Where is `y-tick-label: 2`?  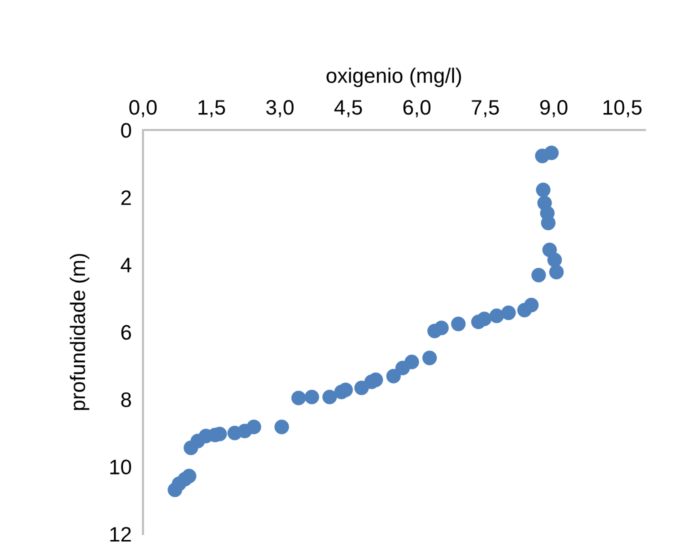 y-tick-label: 2 is located at coordinates (126, 197).